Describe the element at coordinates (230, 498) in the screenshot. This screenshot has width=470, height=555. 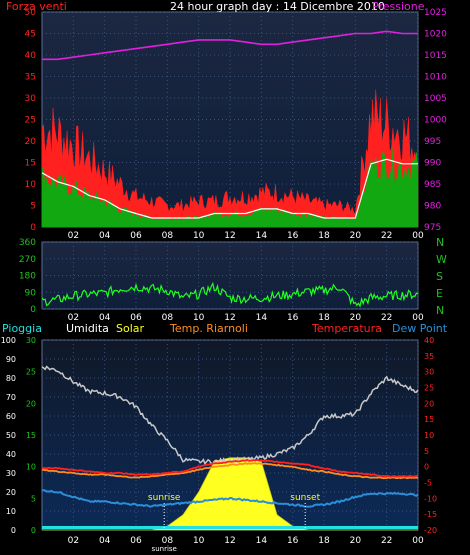
I see `dewpoint-line` at that location.